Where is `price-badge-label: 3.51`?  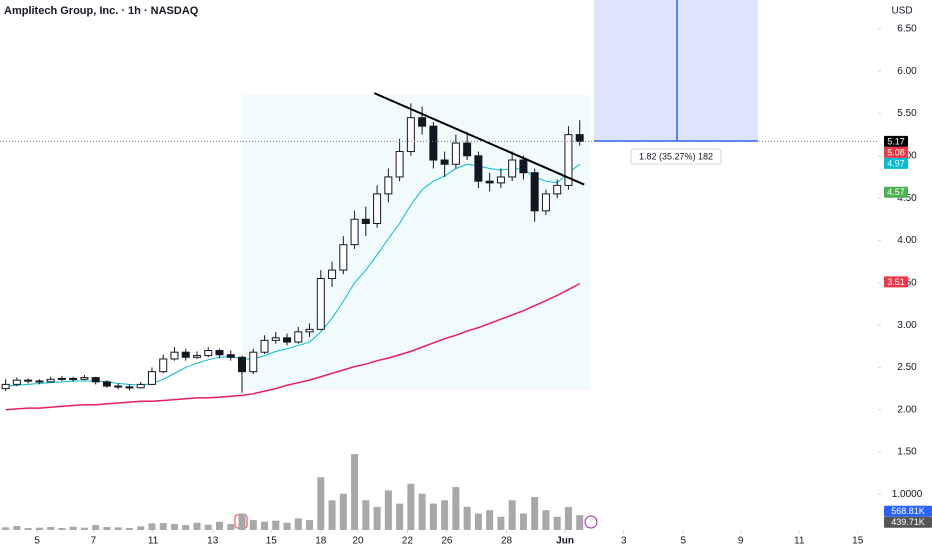
price-badge-label: 3.51 is located at coordinates (896, 282).